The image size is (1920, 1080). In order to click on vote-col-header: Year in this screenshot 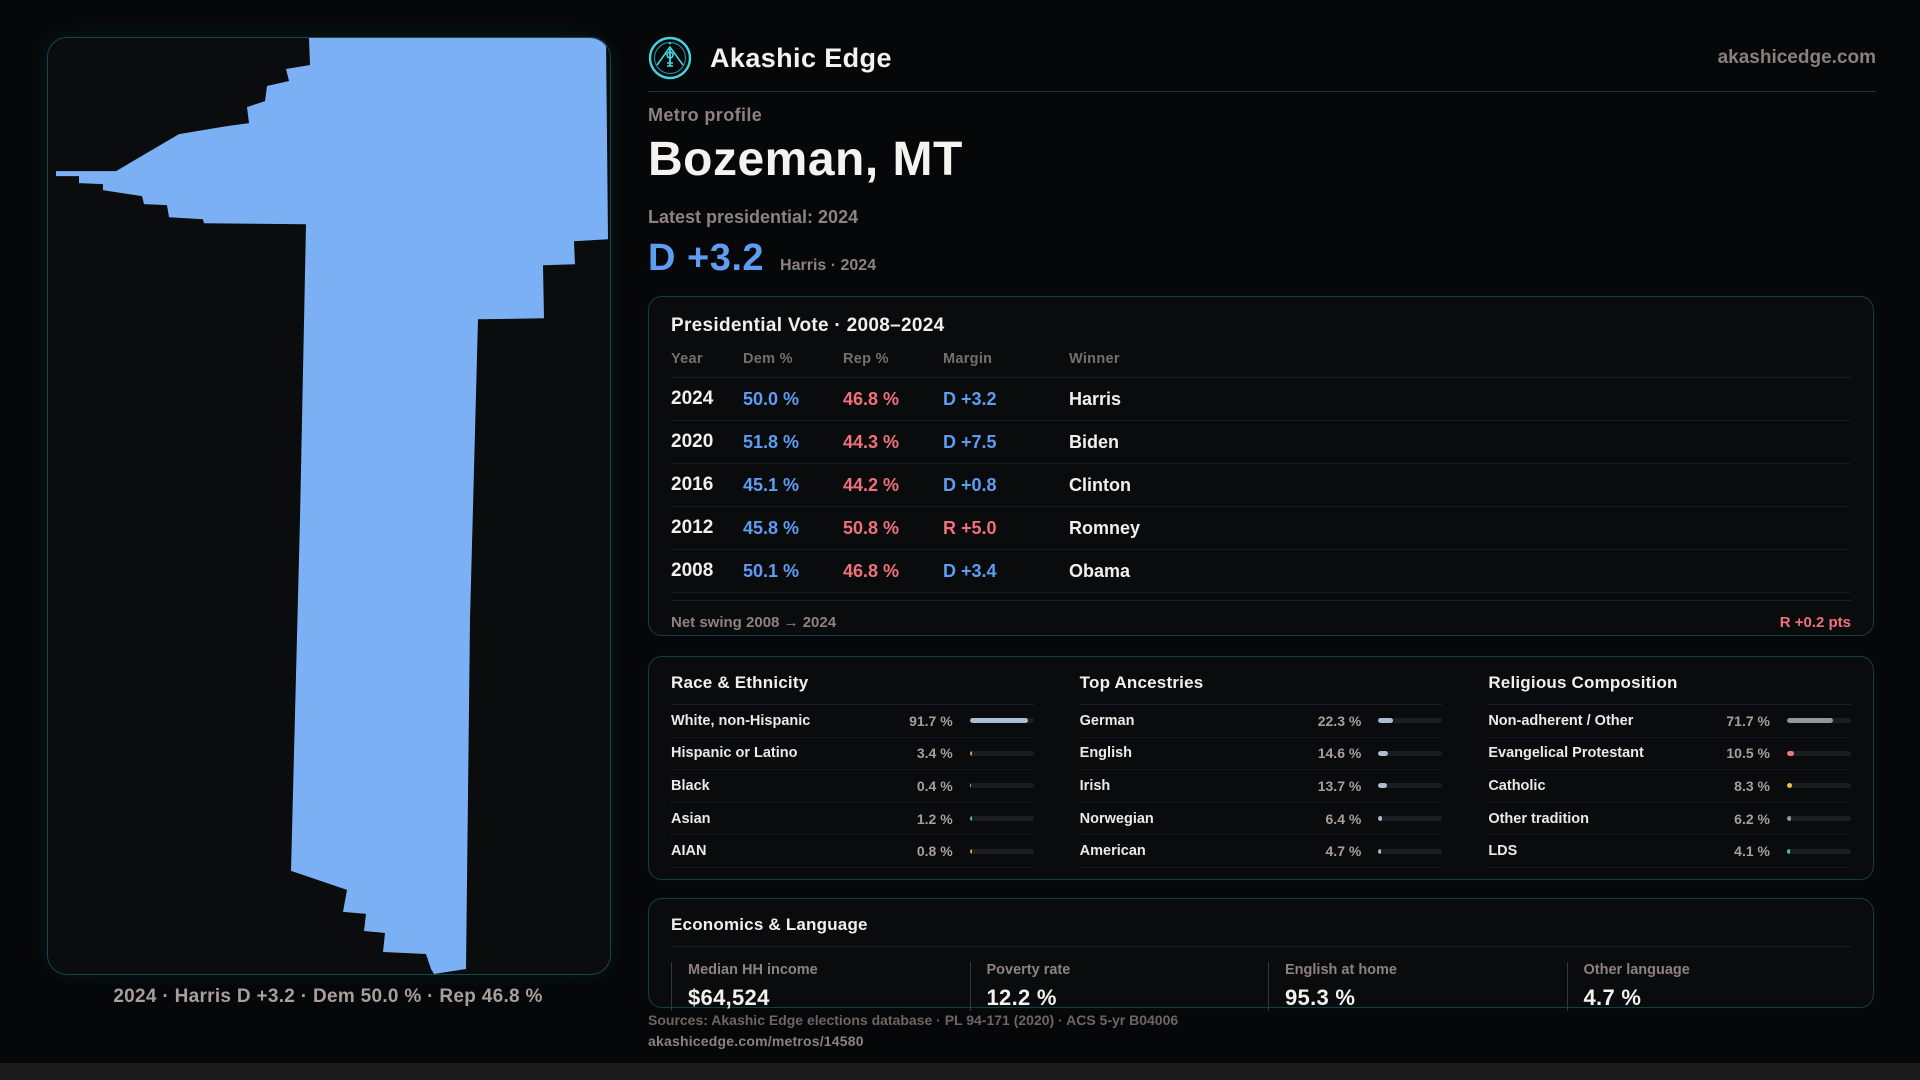, I will do `click(687, 359)`.